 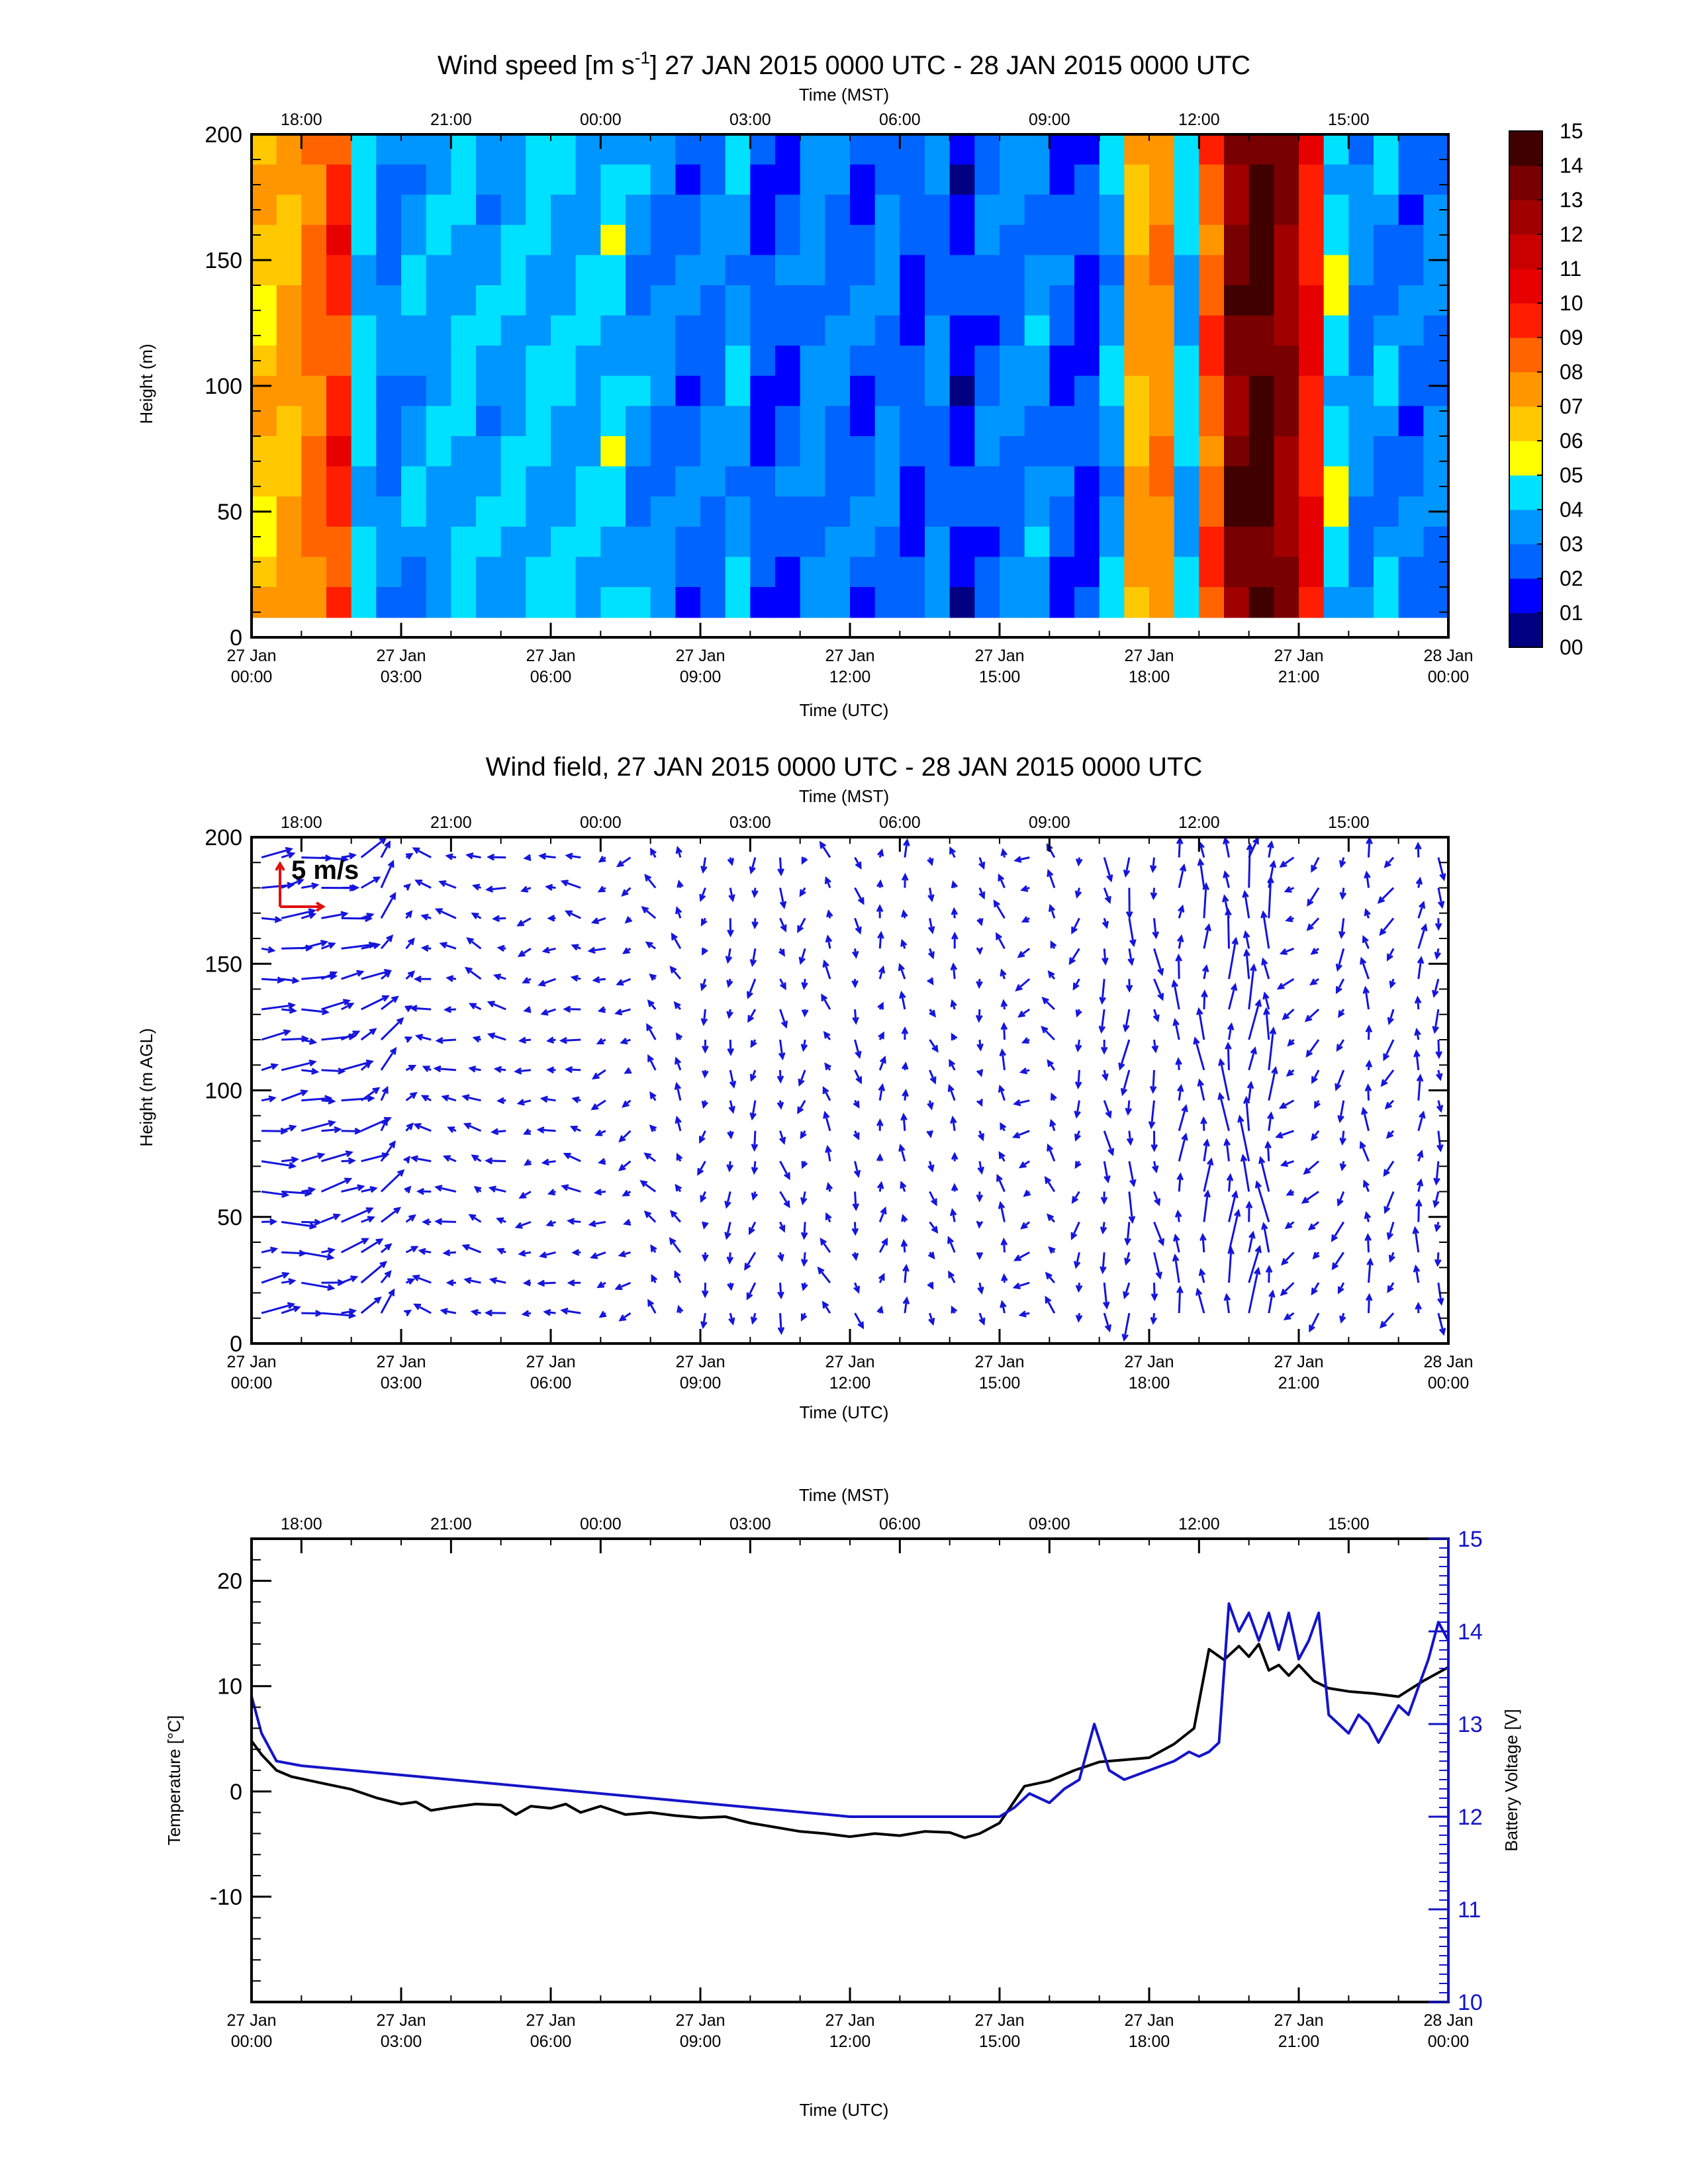 I want to click on mst-tick-label: 12:00, so click(x=1199, y=822).